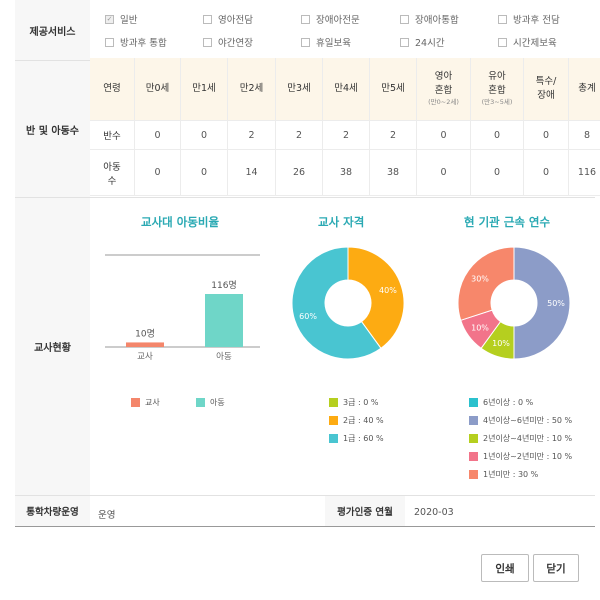 This screenshot has height=600, width=600. Describe the element at coordinates (109, 19) in the screenshot. I see `checkbox-checked-icon: ✓` at that location.